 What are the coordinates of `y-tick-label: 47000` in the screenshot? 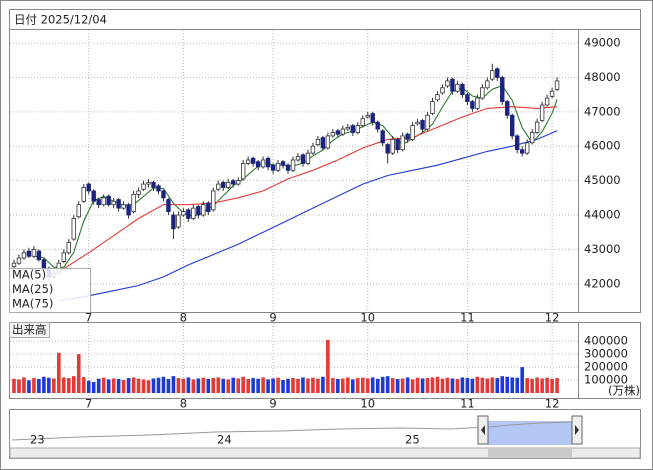 It's located at (602, 111).